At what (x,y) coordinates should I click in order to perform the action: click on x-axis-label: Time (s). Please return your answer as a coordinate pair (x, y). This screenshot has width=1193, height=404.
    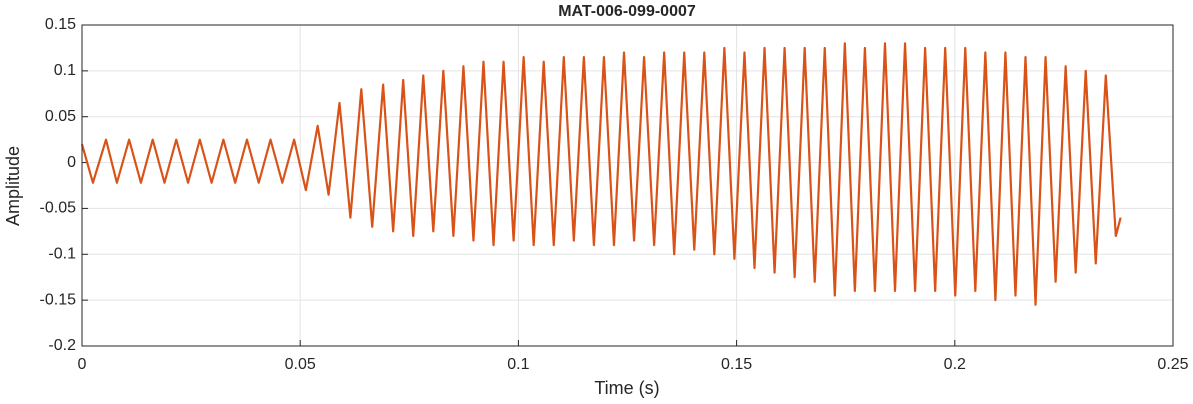
    Looking at the image, I should click on (626, 388).